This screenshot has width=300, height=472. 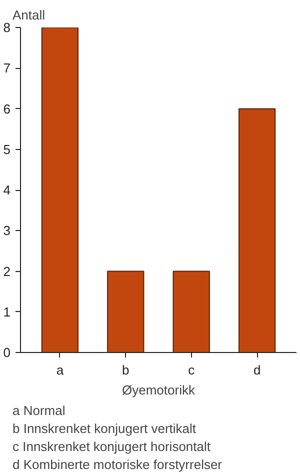 I want to click on x-tick-label: d, so click(x=257, y=370).